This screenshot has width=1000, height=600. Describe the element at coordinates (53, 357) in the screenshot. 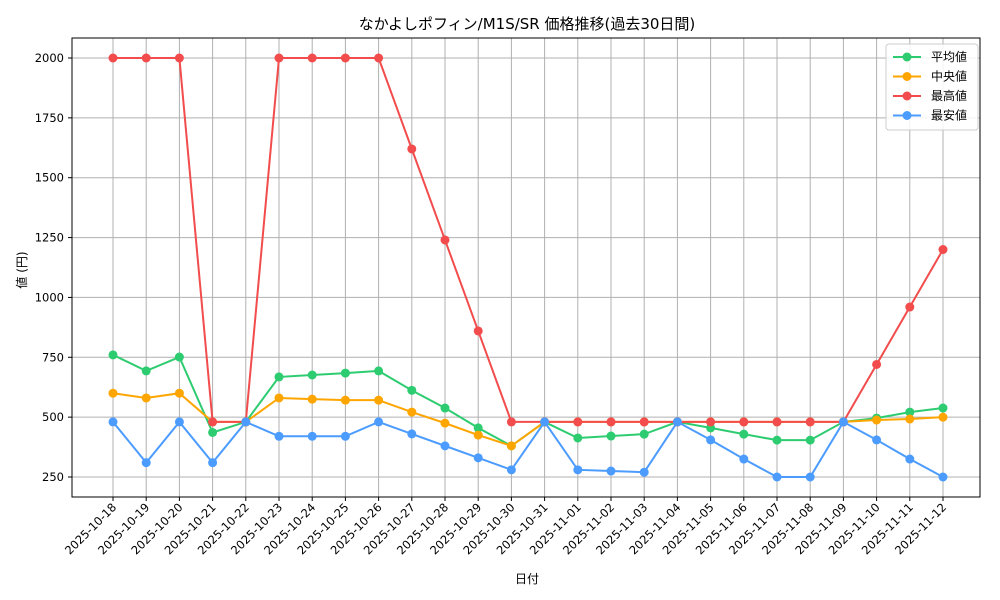

I see `y-tick-label: 750` at that location.